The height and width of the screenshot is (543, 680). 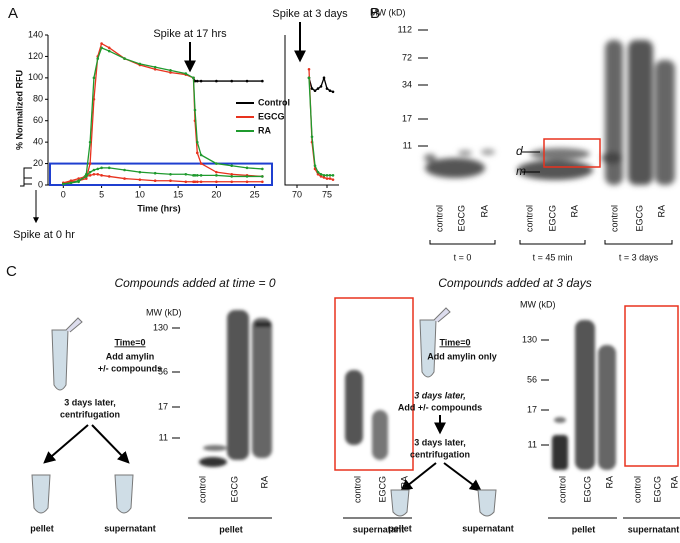 What do you see at coordinates (74, 325) in the screenshot?
I see `tube-cap` at bounding box center [74, 325].